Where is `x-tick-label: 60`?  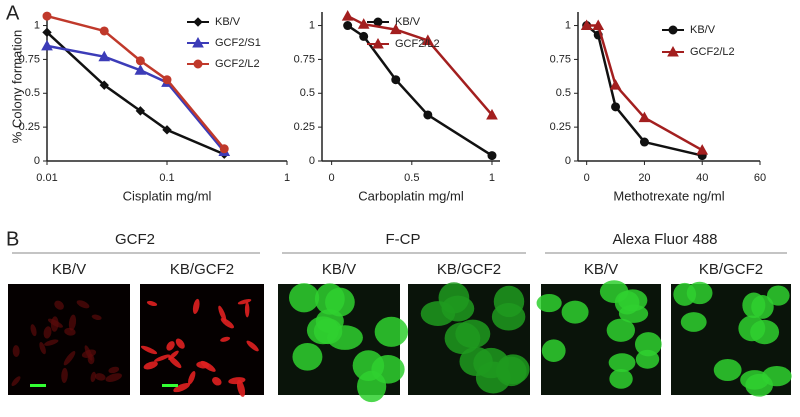
x-tick-label: 60 is located at coordinates (760, 178).